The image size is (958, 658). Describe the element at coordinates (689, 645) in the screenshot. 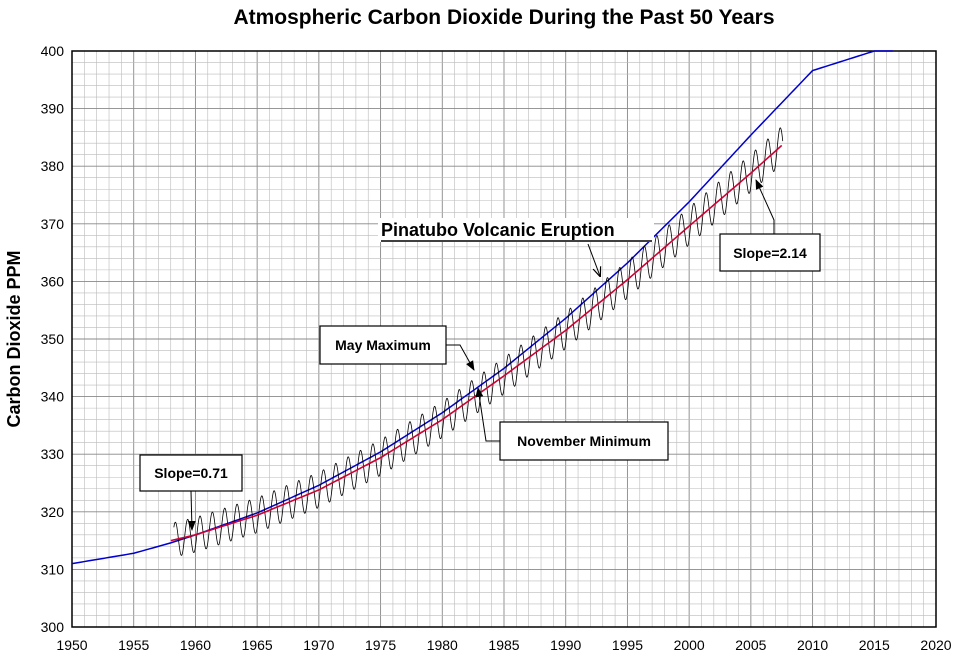

I see `x-tick-label: 2000` at that location.